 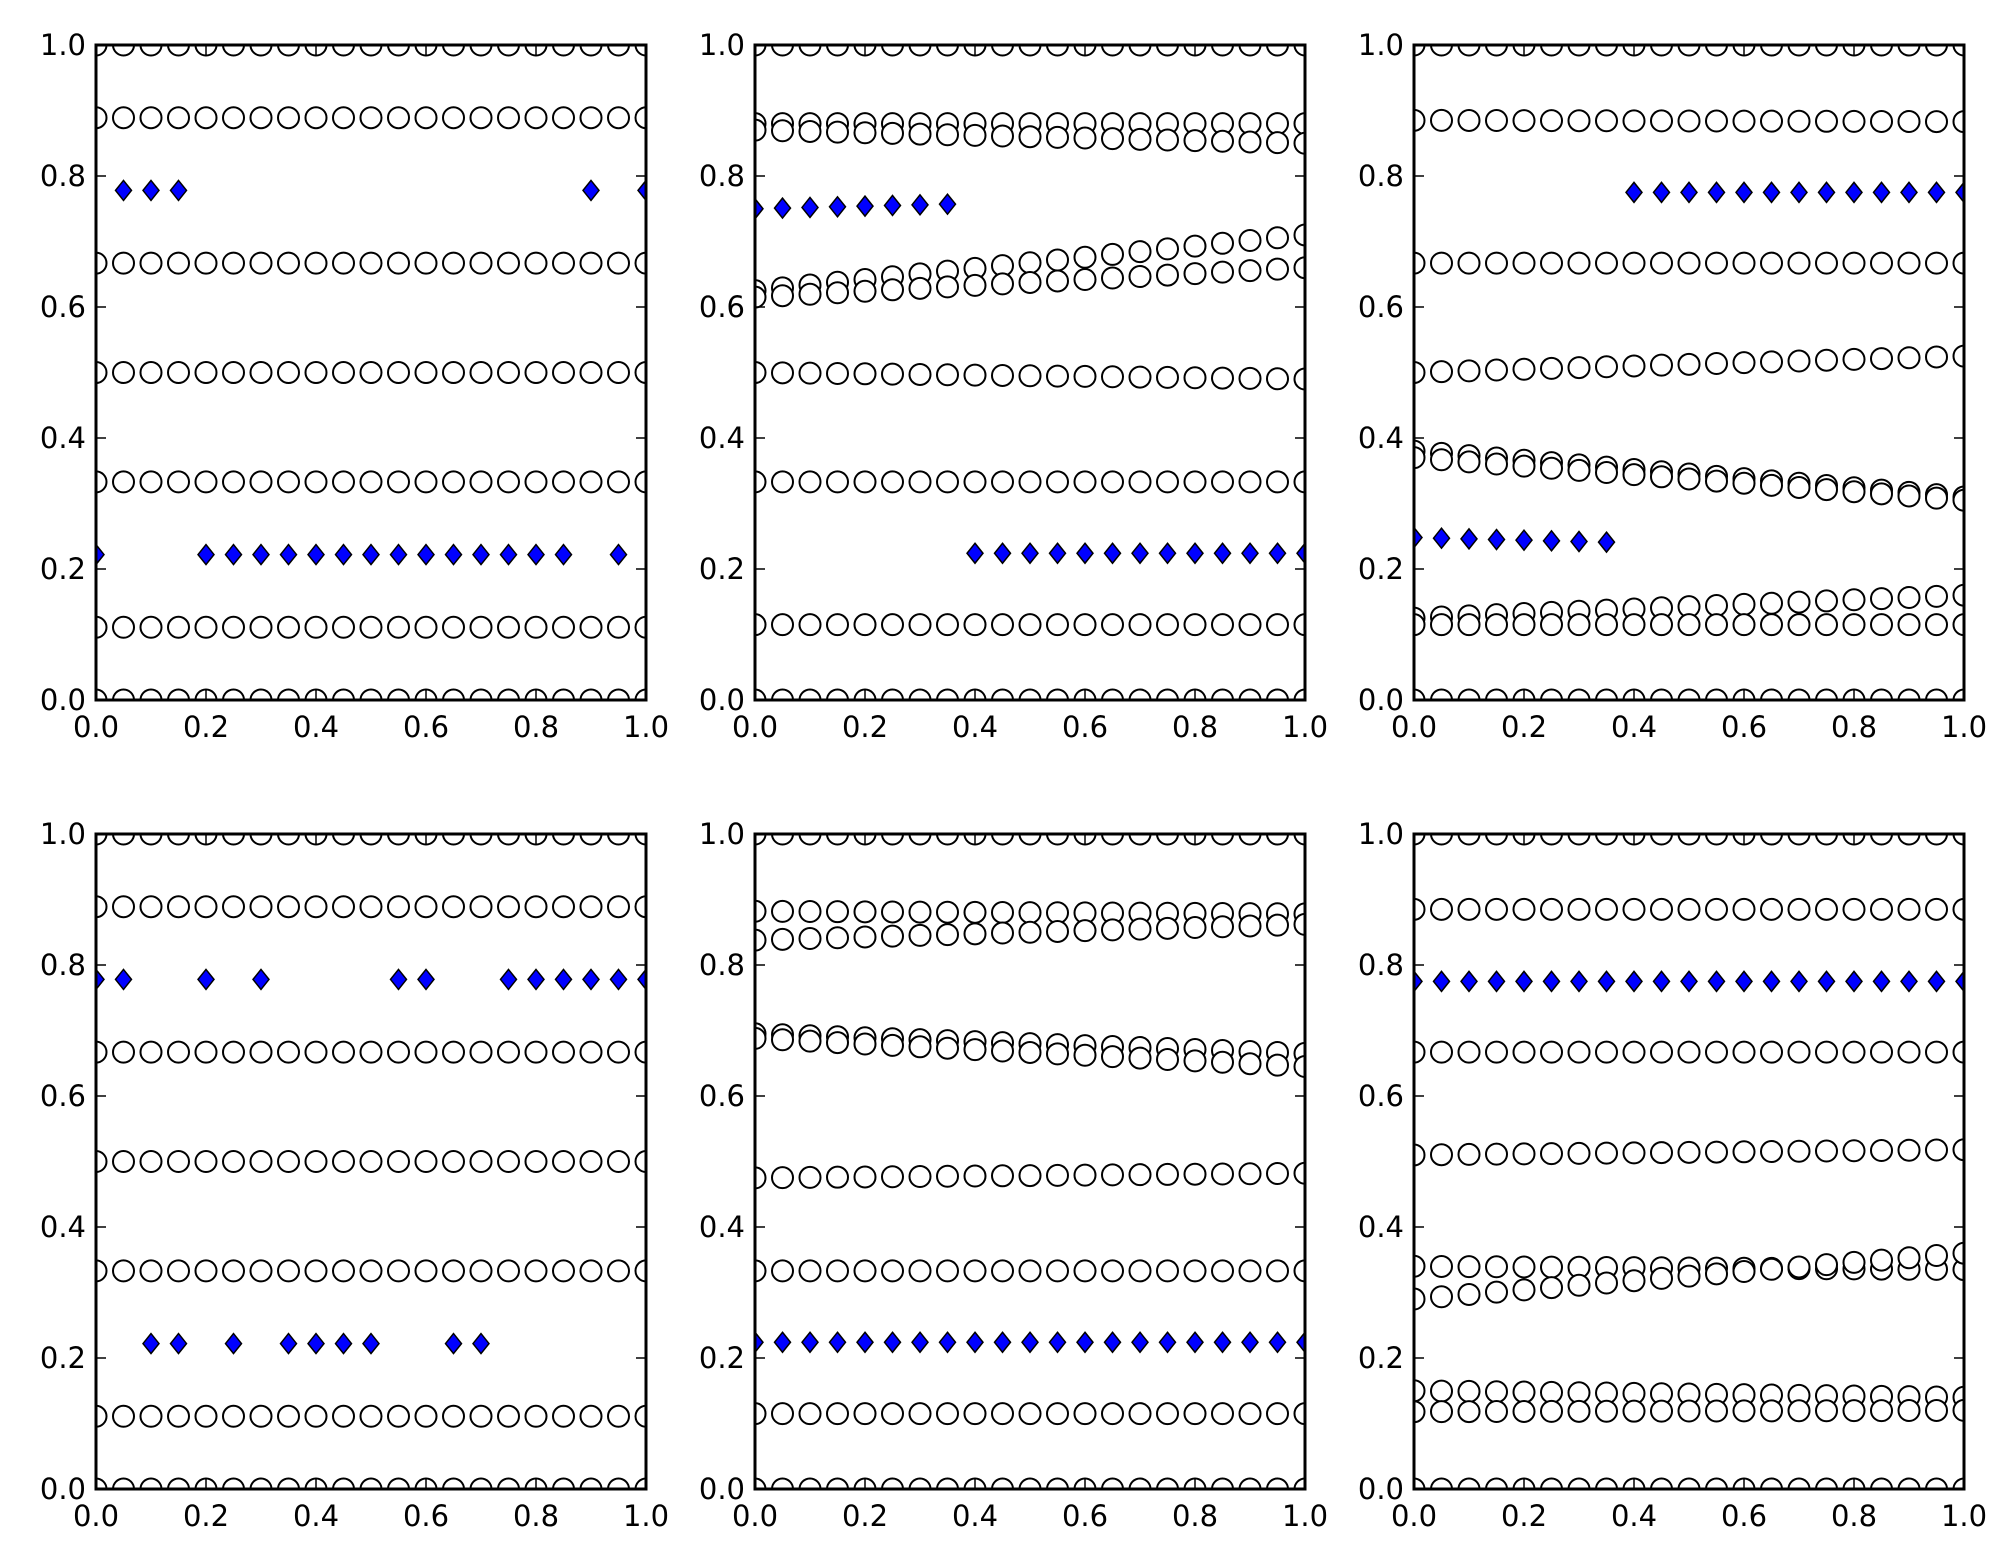 What do you see at coordinates (722, 834) in the screenshot?
I see `y-tick-label: 1.0` at bounding box center [722, 834].